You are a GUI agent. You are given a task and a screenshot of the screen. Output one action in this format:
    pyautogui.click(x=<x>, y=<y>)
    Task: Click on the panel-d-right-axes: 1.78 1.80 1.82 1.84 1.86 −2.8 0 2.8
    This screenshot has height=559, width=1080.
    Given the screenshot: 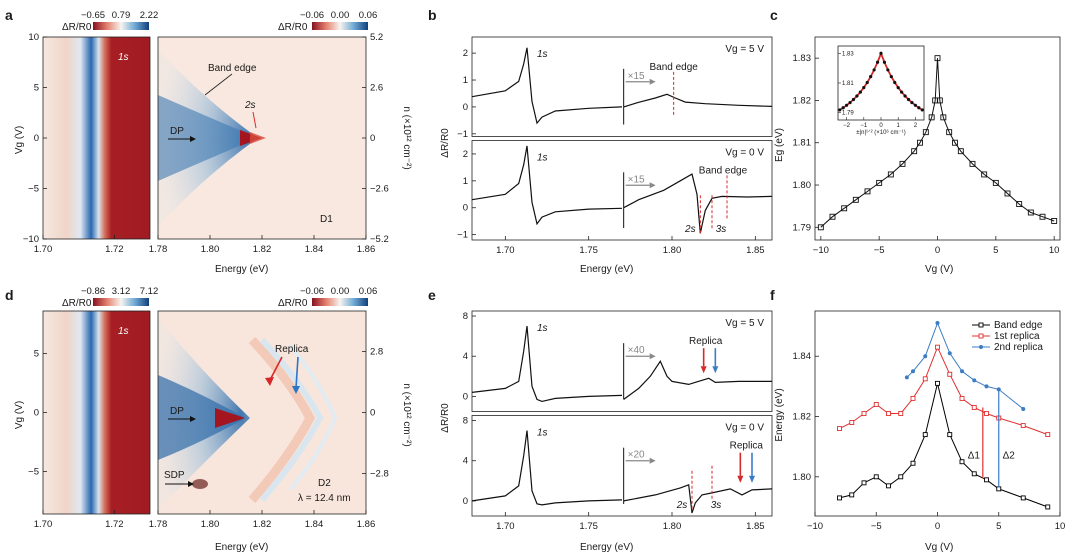 What is the action you would take?
    pyautogui.click(x=269, y=438)
    